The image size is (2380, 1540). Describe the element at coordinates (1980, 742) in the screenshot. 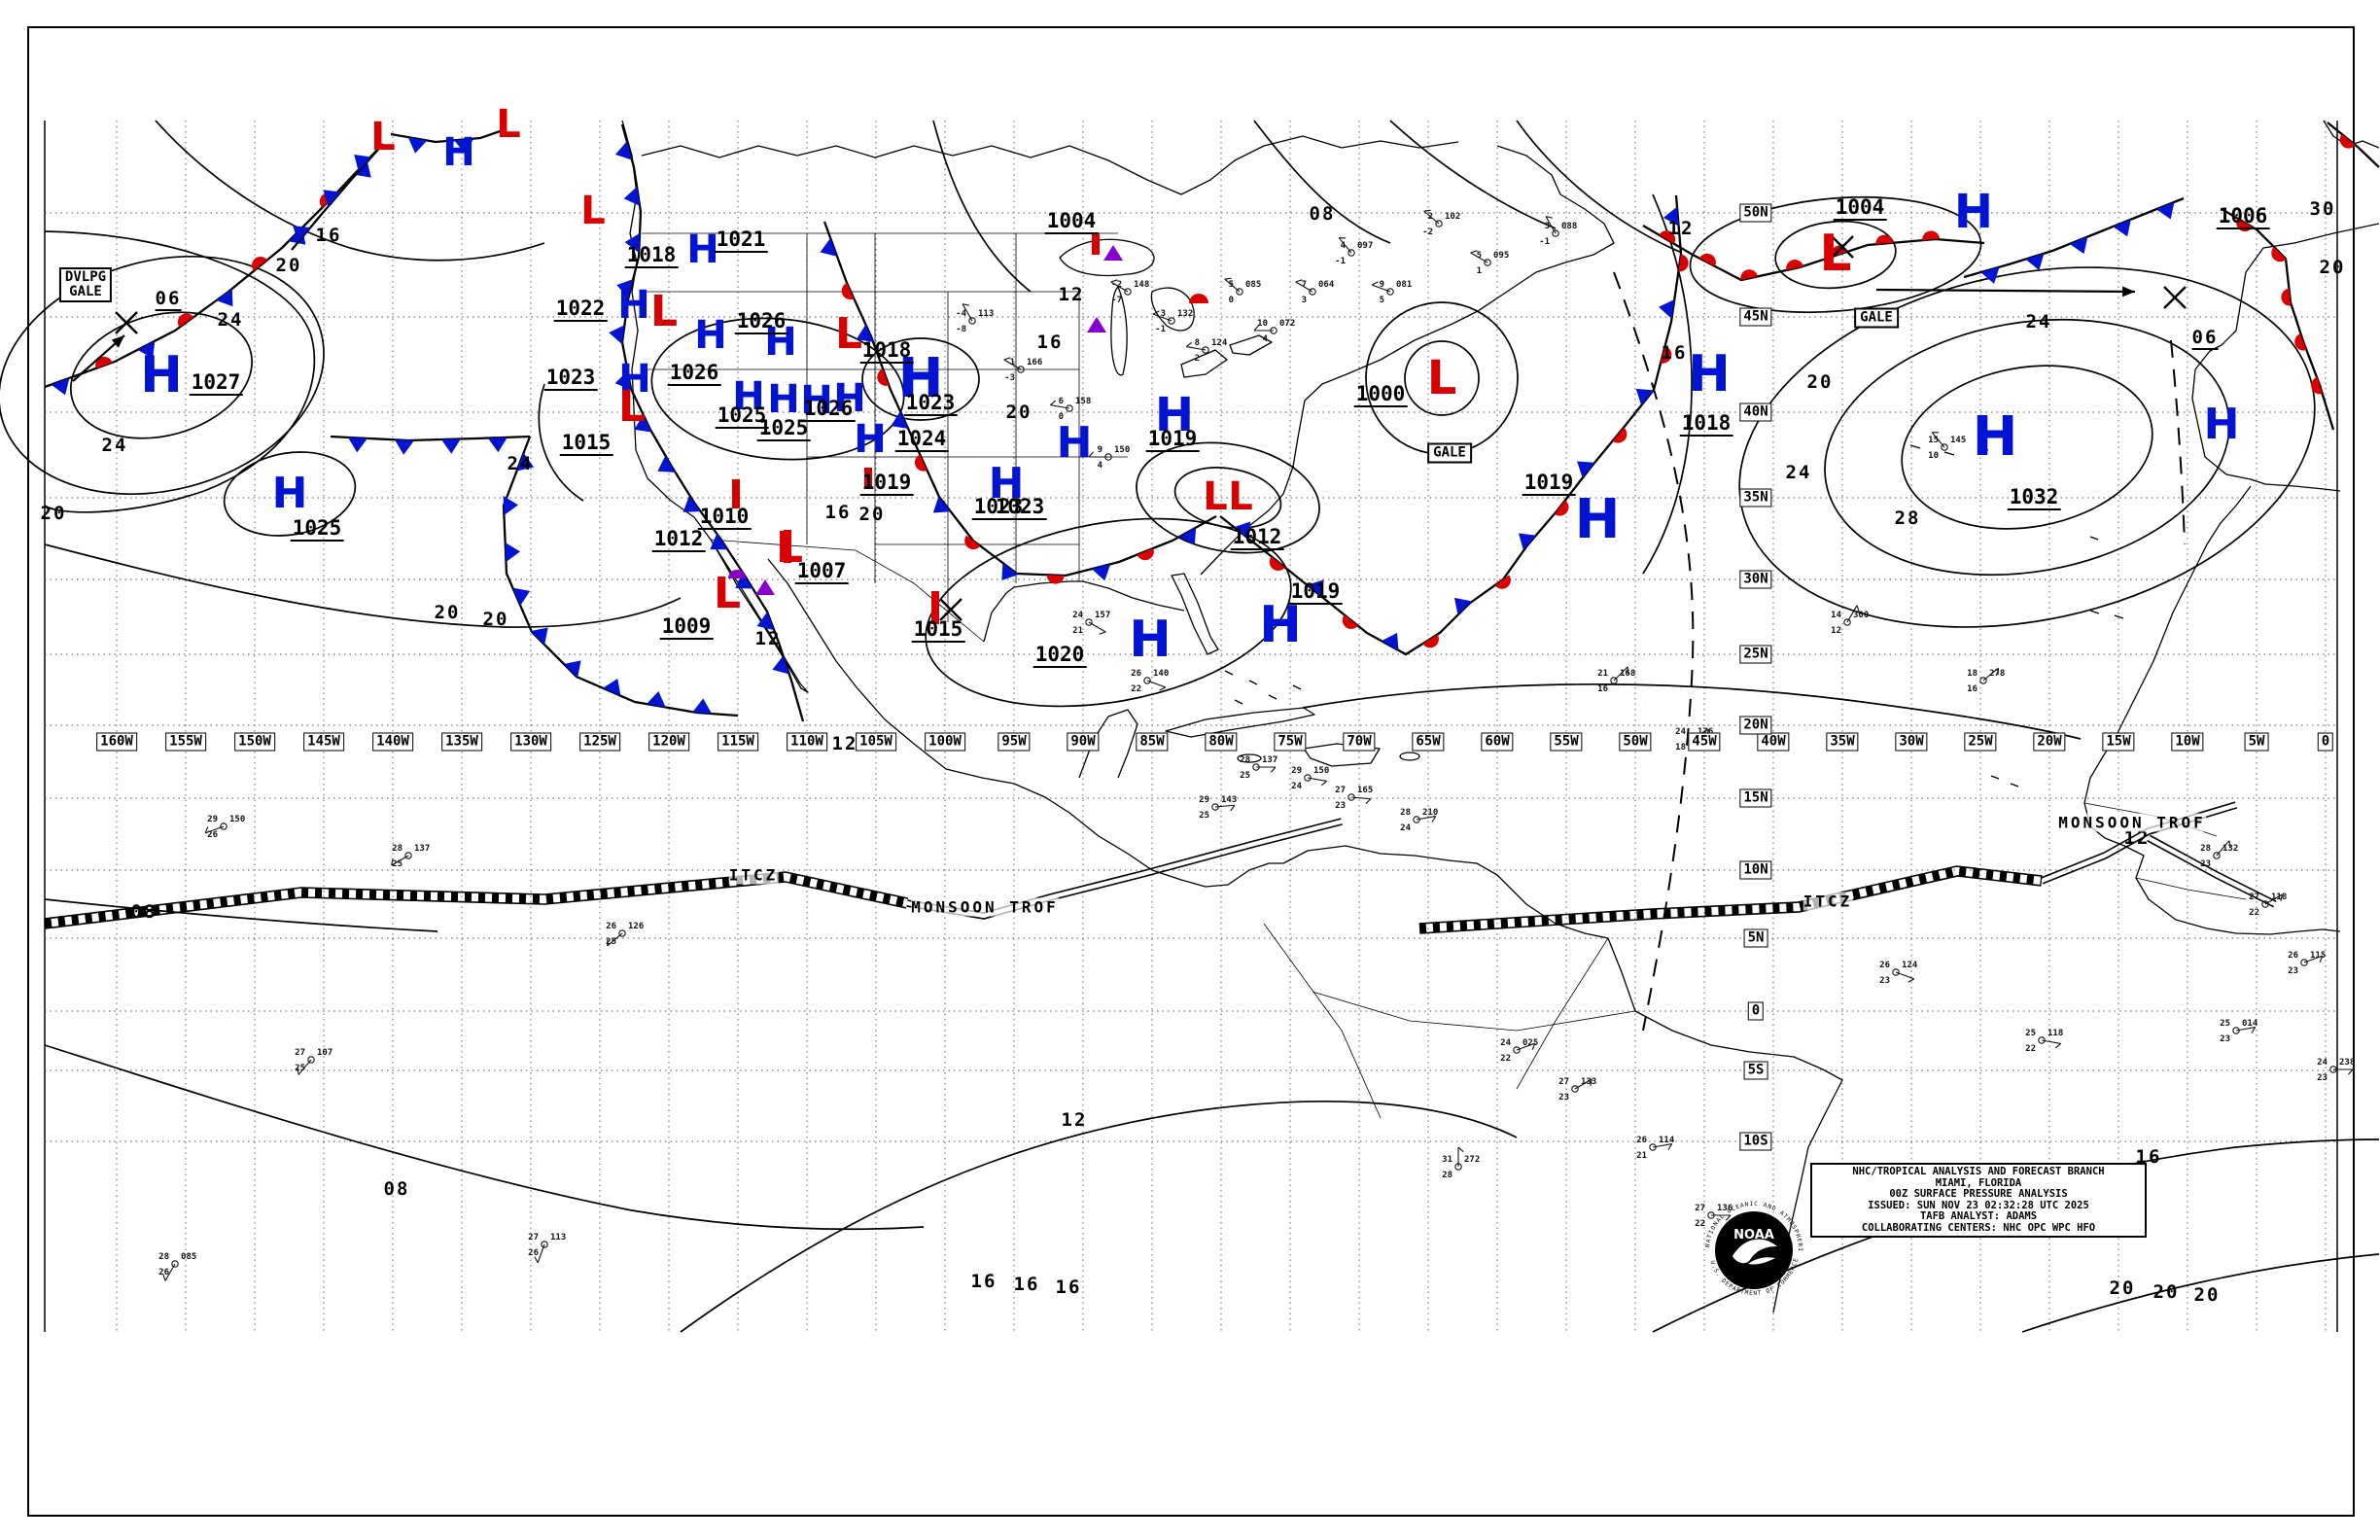

I see `lon-label-25W: 25W` at that location.